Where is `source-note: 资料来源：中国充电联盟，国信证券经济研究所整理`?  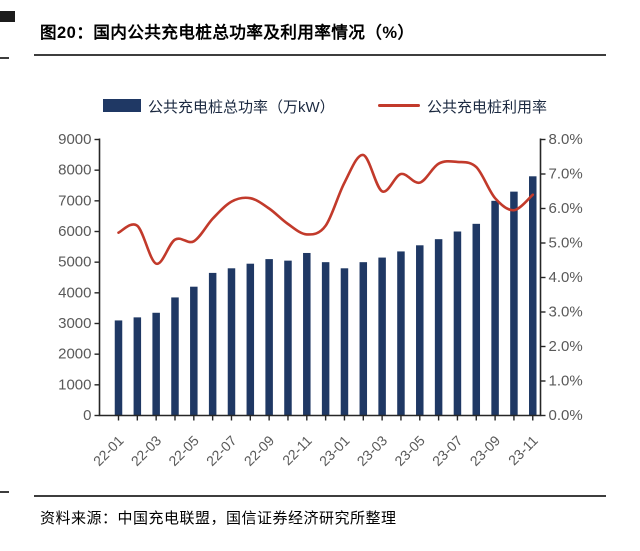 source-note: 资料来源：中国充电联盟，国信证券经济研究所整理 is located at coordinates (218, 518).